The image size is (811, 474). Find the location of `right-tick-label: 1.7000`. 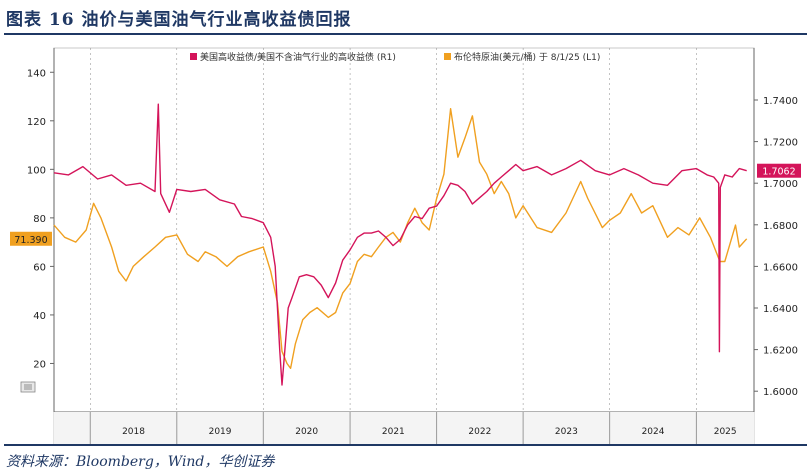

right-tick-label: 1.7000 is located at coordinates (780, 184).